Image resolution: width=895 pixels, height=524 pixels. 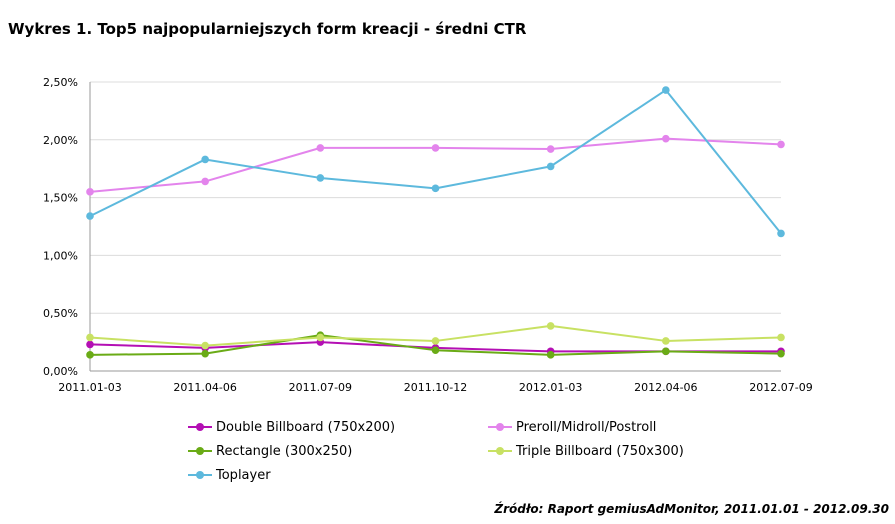 I want to click on y-tick-labels: 0,00% 0,50% 1,00% 1,50% 2,00% 2,50%, so click(x=60, y=227).